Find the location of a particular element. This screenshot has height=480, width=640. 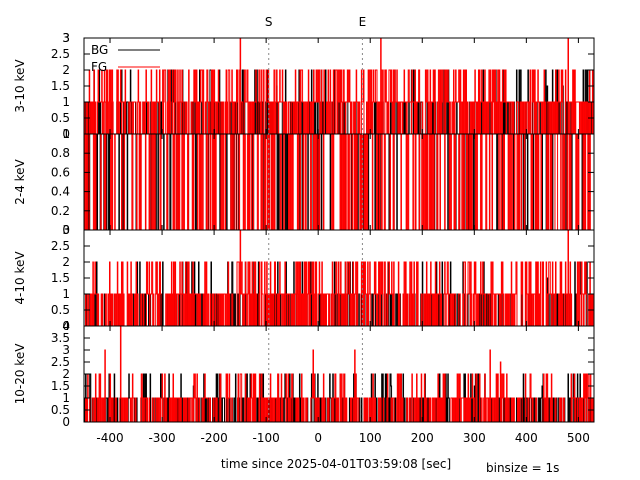

x-tick-label: 300 is located at coordinates (474, 438).